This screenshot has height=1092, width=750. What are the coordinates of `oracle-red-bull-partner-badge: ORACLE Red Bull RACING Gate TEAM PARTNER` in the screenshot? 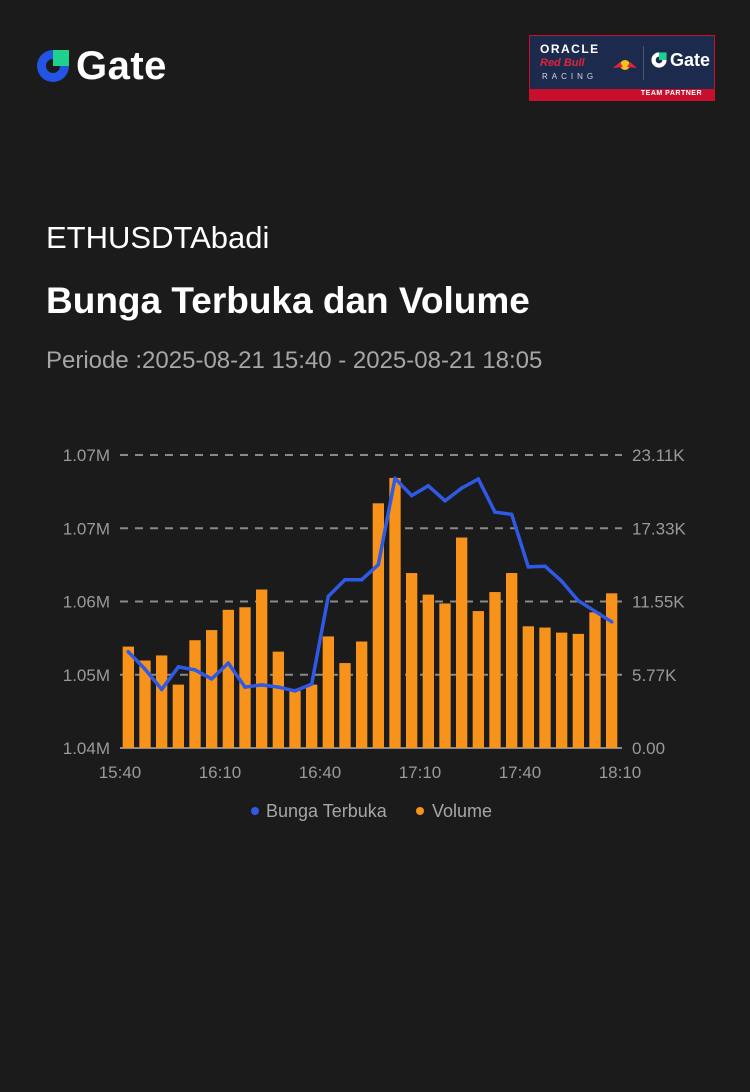 It's located at (622, 68).